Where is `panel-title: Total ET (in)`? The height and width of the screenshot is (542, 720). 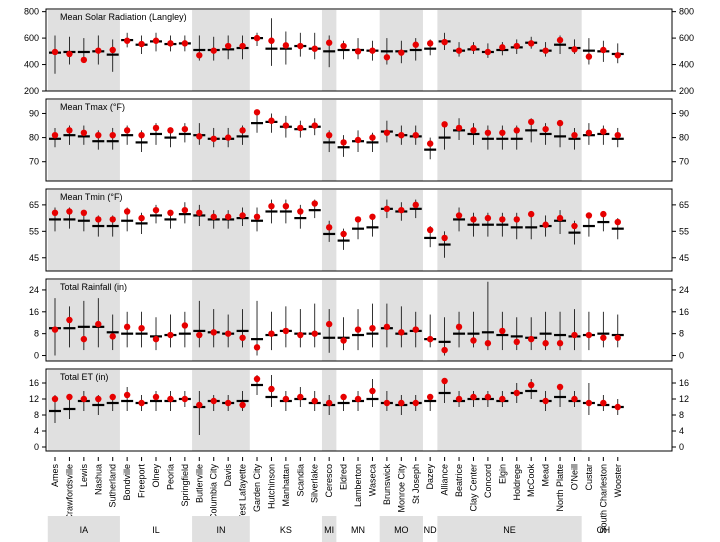
panel-title: Total ET (in) is located at coordinates (84, 377).